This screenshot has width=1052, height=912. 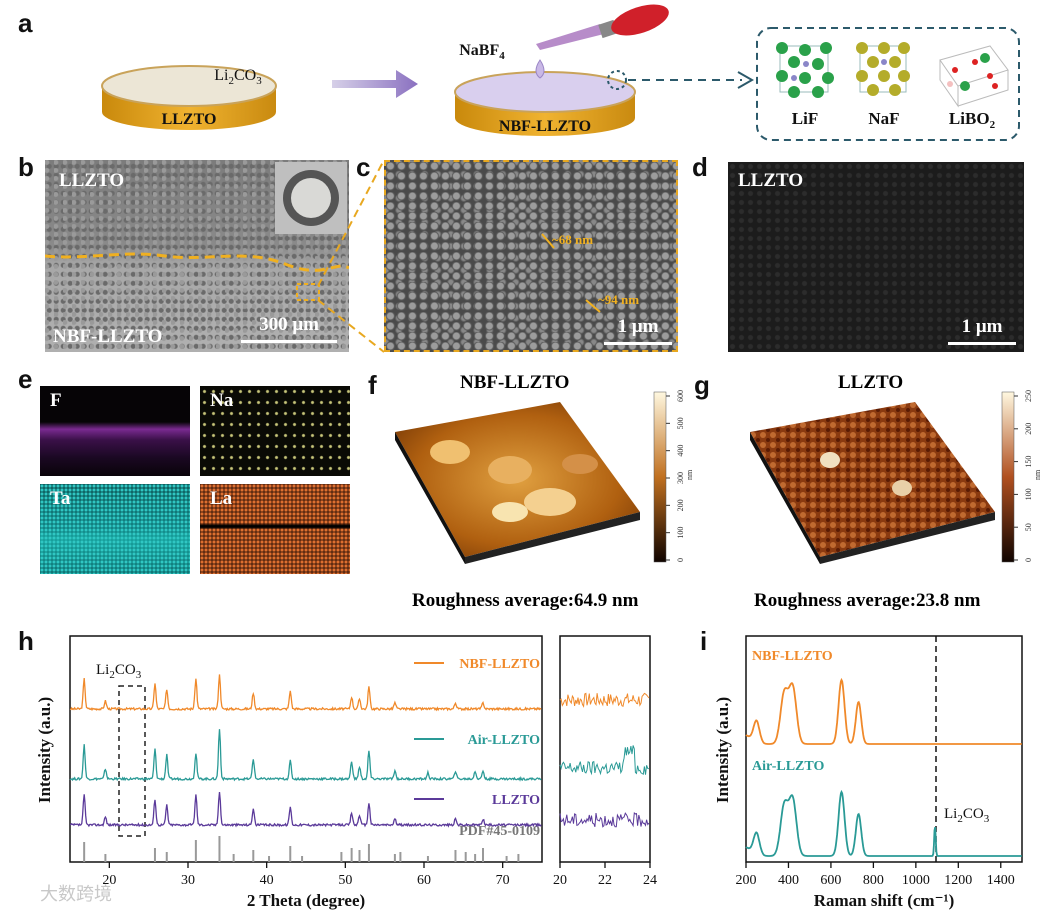 I want to click on xrd-zoom-x-tick-label: 20, so click(x=560, y=880).